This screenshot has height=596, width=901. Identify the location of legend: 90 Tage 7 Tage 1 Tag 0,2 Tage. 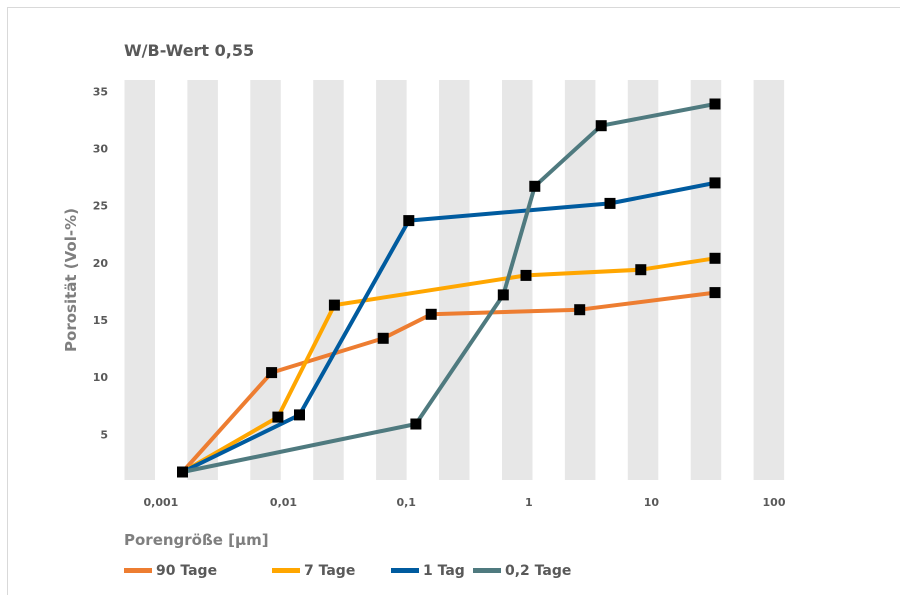
(347, 571).